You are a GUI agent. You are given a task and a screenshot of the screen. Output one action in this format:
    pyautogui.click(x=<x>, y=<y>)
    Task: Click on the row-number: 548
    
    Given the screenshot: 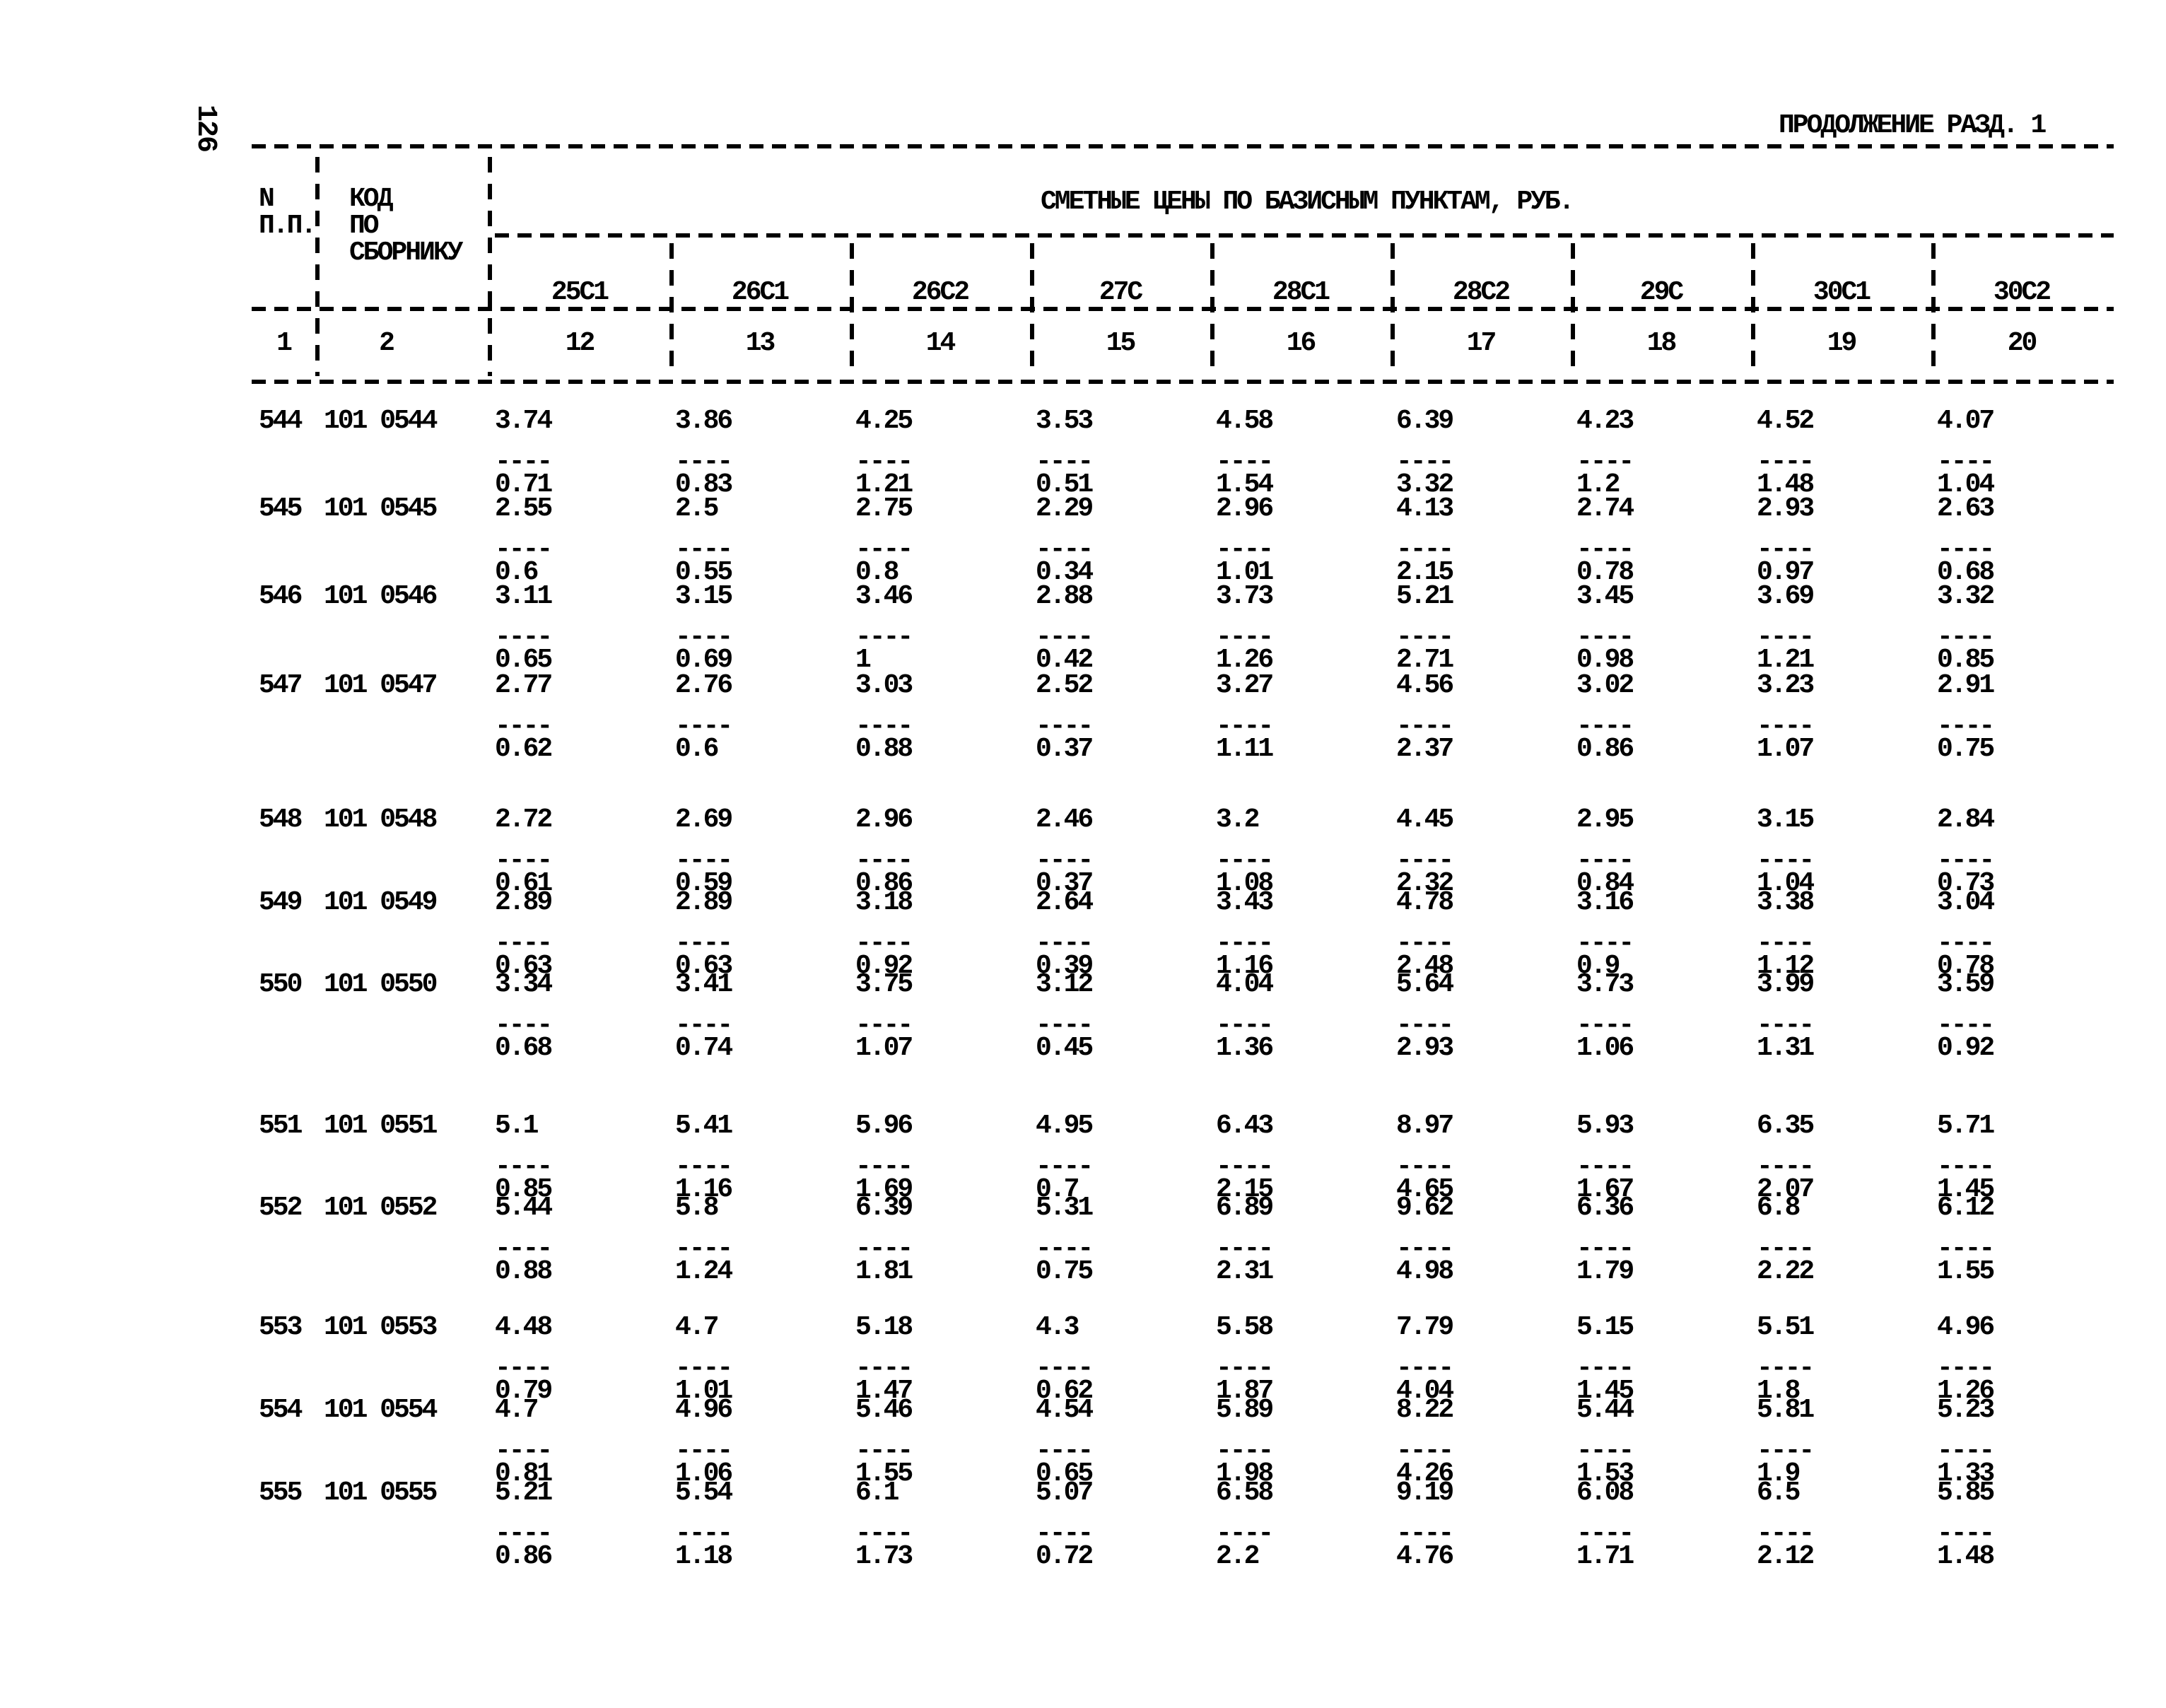 What is the action you would take?
    pyautogui.click(x=281, y=820)
    